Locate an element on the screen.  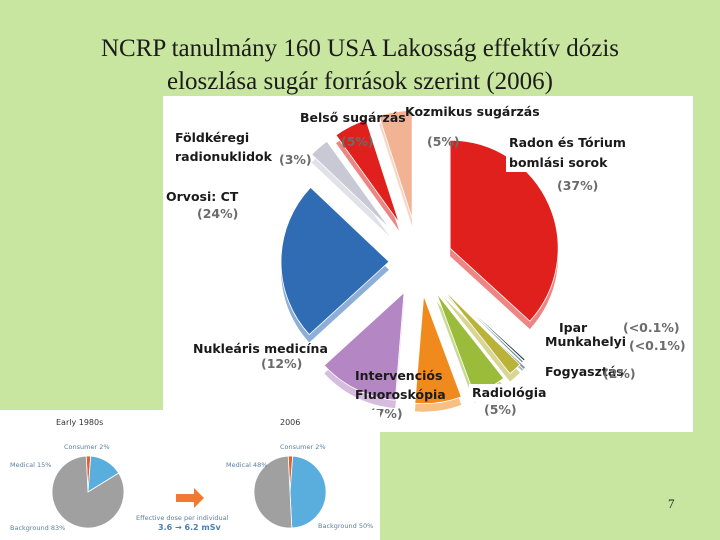
inset-1980s-consumer: Consumer 2% is located at coordinates (87, 447).